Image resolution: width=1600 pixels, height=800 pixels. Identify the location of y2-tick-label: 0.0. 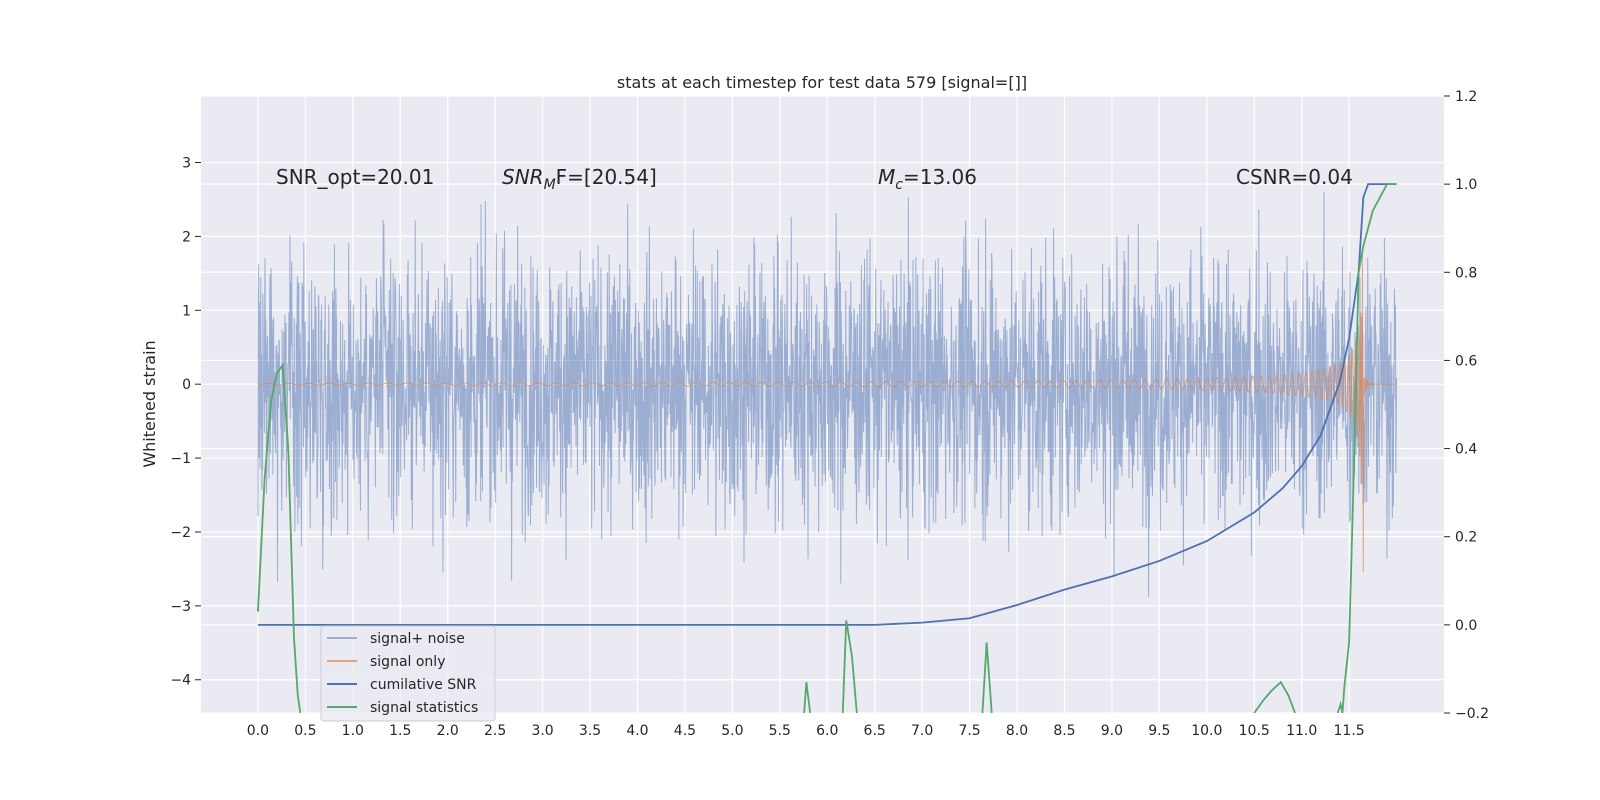
(1466, 626).